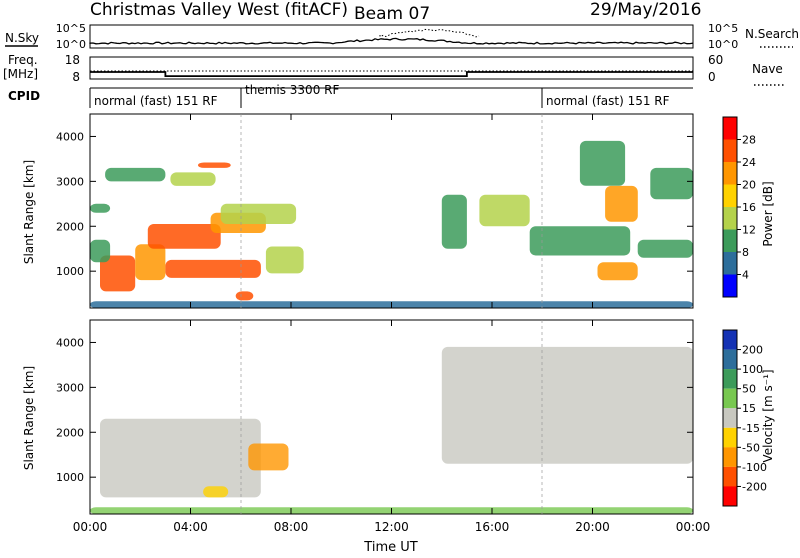 This screenshot has width=800, height=558. What do you see at coordinates (70, 271) in the screenshot?
I see `power-ytick-label-3: 1000` at bounding box center [70, 271].